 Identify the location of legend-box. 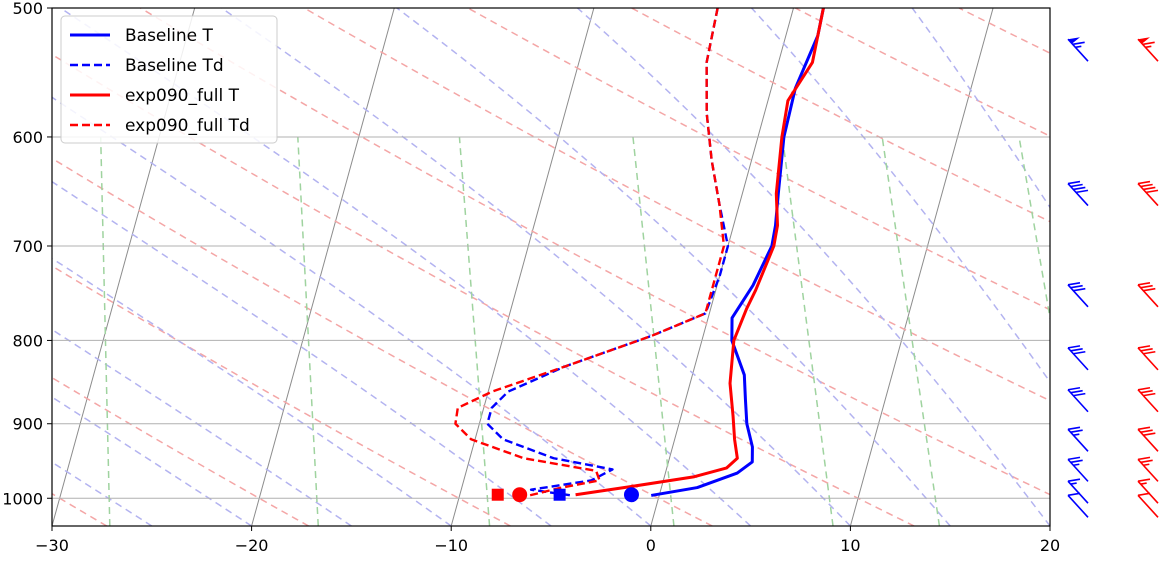
(169, 79).